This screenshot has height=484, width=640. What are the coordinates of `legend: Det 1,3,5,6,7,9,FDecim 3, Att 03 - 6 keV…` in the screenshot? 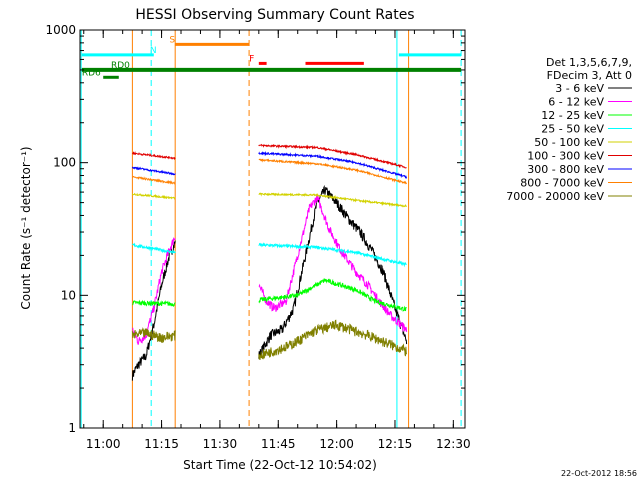 It's located at (569, 129).